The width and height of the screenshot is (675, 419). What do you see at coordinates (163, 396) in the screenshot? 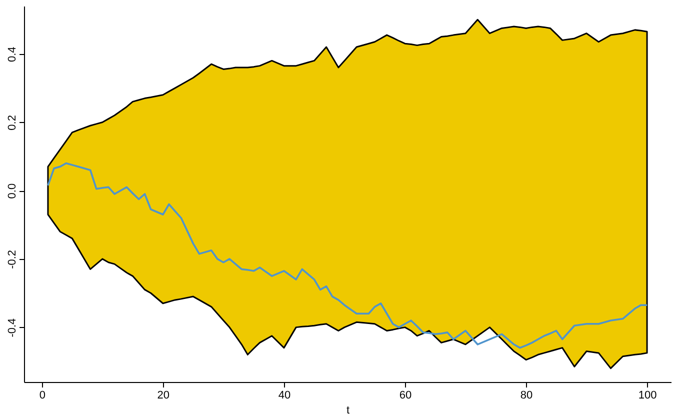
I see `x-tick-label: 20` at bounding box center [163, 396].